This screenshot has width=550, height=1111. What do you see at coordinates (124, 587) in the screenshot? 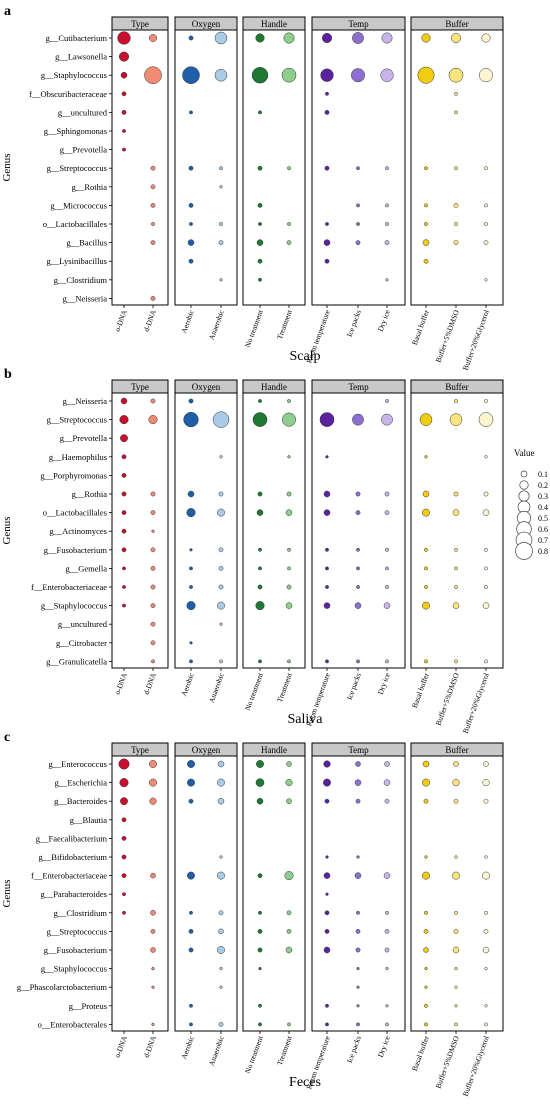
I see `bubble-f-enterobacteriaceae-o-dna` at bounding box center [124, 587].